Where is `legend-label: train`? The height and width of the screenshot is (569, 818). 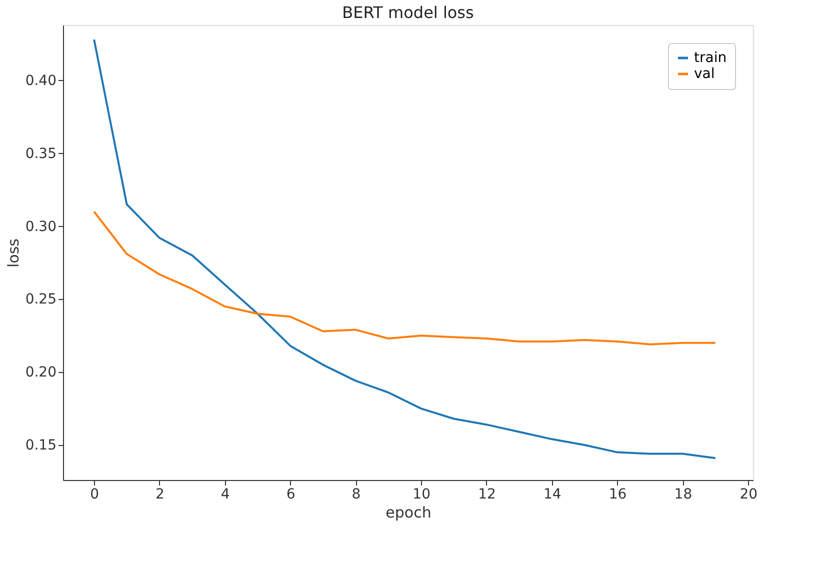 legend-label: train is located at coordinates (710, 58).